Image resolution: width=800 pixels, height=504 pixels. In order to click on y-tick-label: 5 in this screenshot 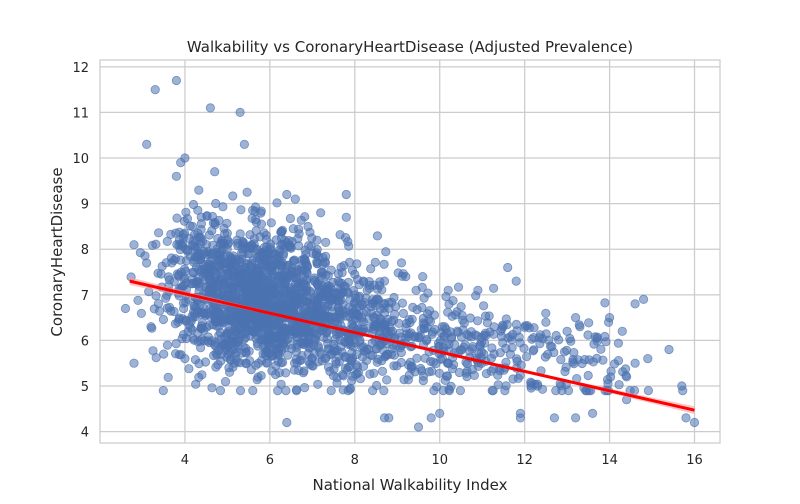, I will do `click(85, 387)`.